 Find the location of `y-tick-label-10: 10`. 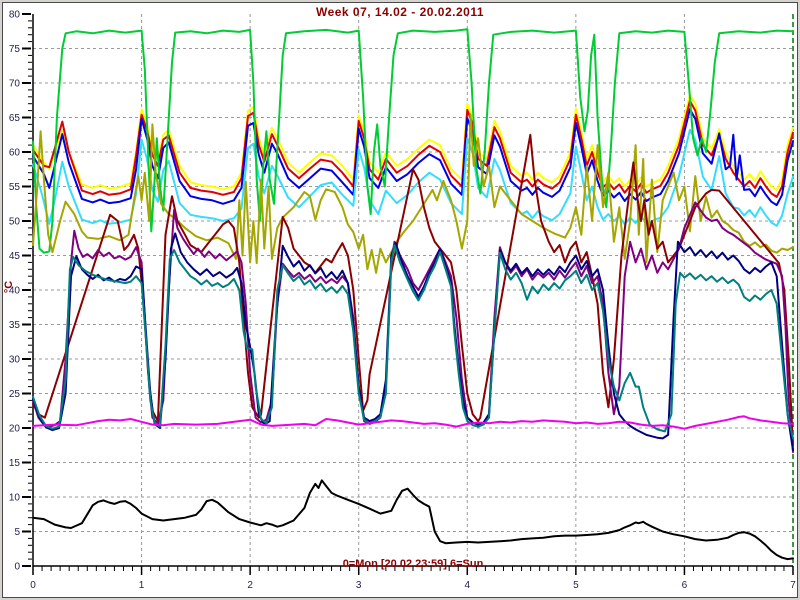

y-tick-label-10: 10 is located at coordinates (15, 498).